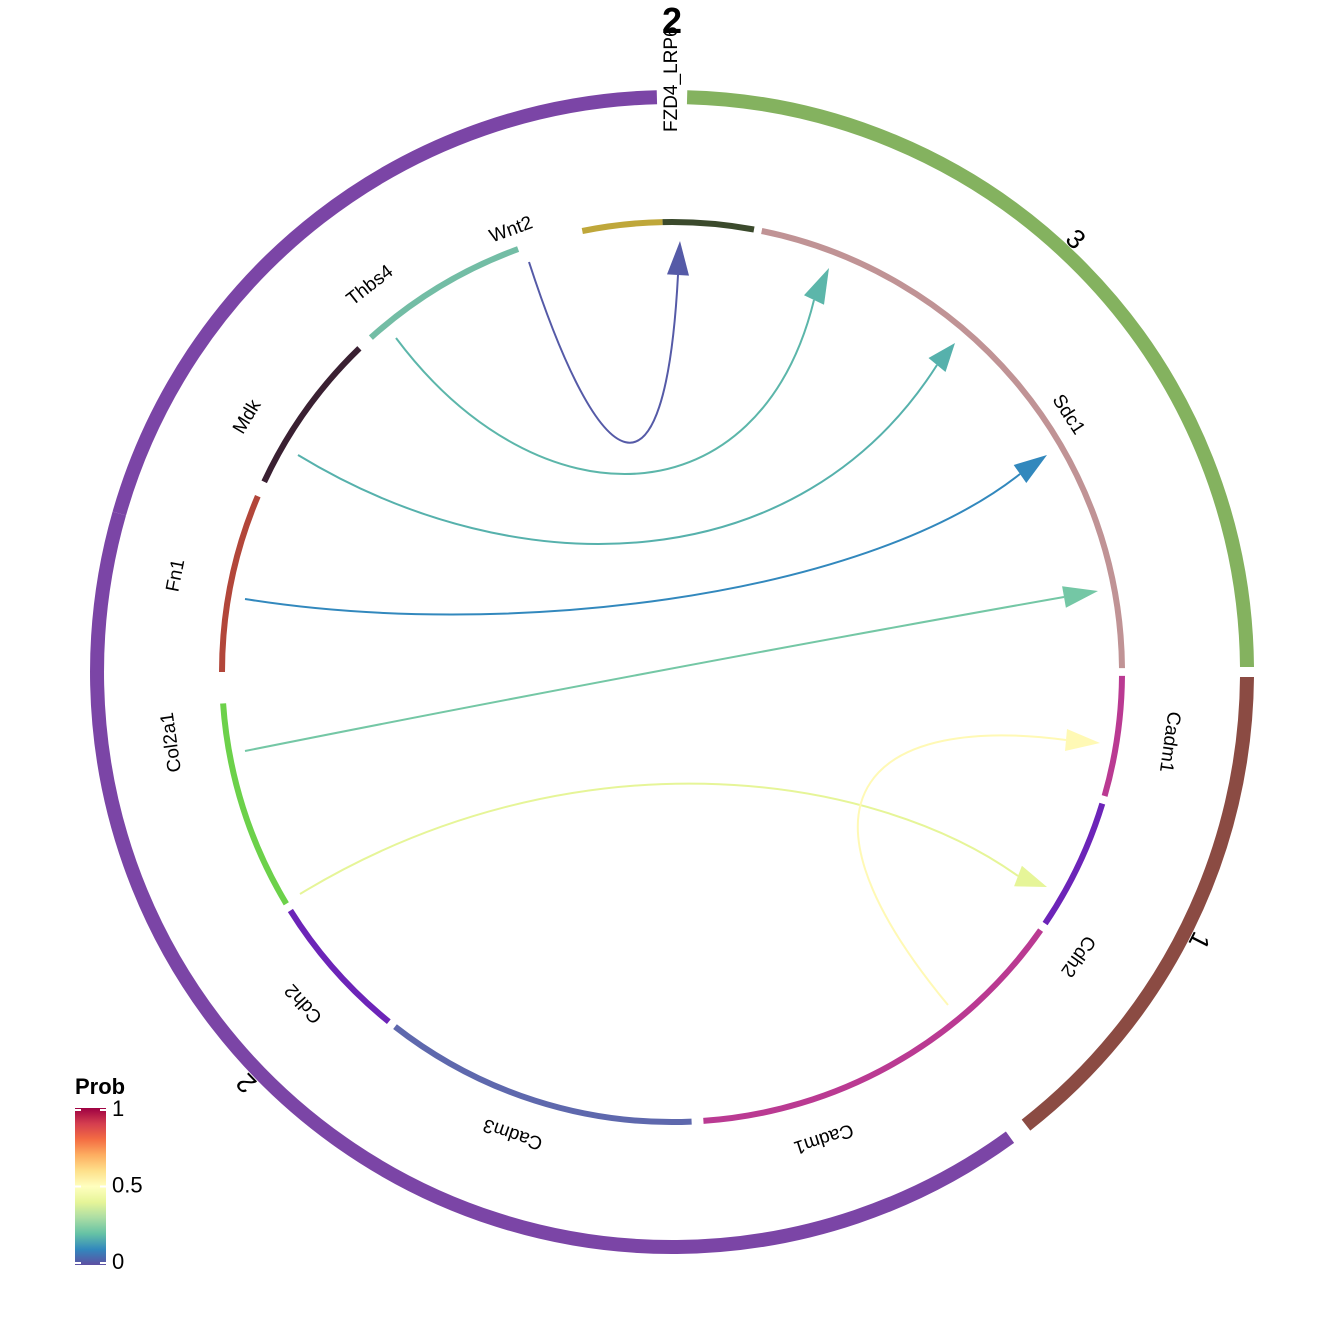 The height and width of the screenshot is (1344, 1344). I want to click on gene-label-col2a1: Col2a1, so click(171, 742).